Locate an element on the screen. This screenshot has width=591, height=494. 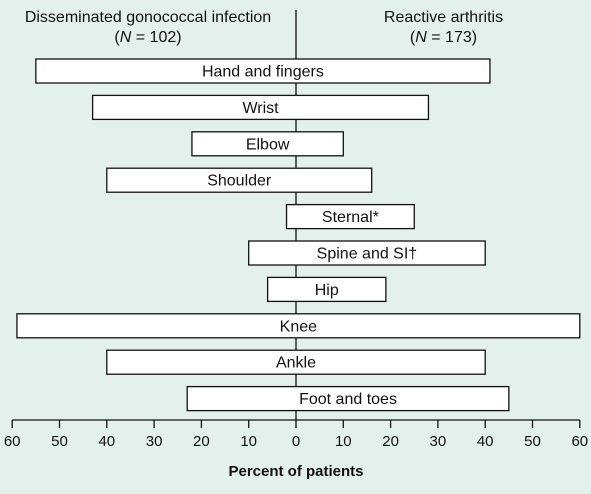
bar-label: Hip is located at coordinates (327, 290).